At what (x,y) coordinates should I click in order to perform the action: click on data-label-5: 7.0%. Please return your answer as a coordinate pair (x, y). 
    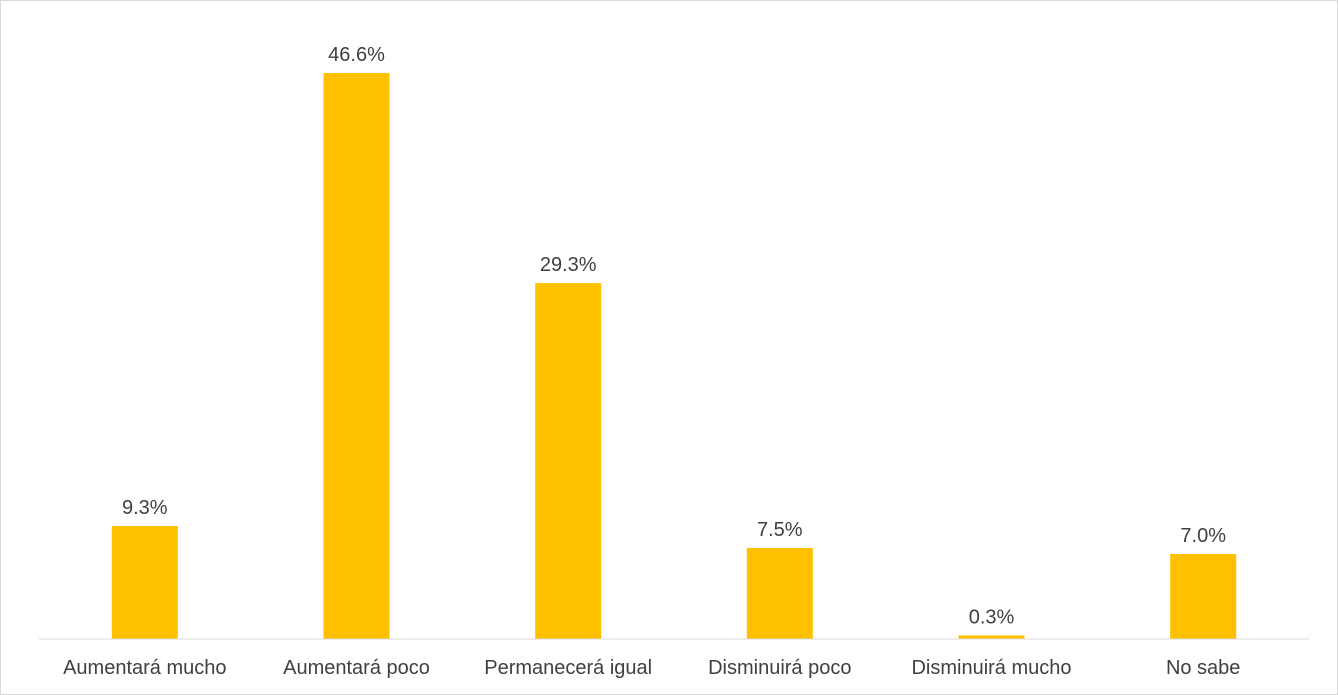
    Looking at the image, I should click on (1203, 536).